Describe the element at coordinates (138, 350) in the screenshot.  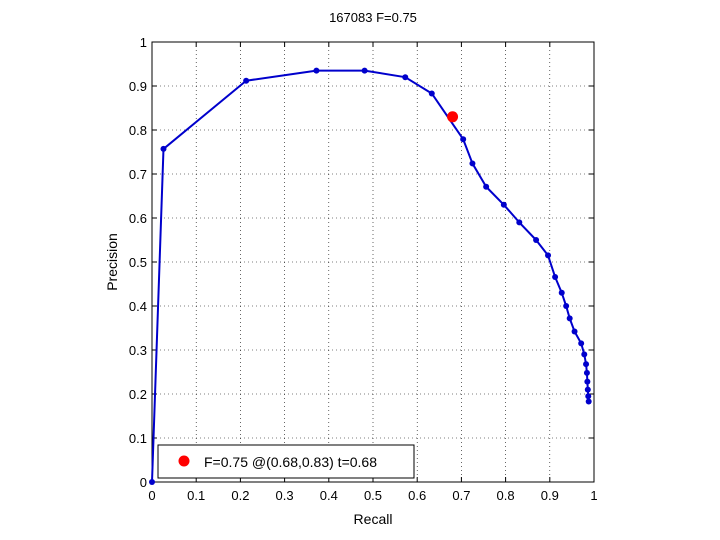
I see `y-tick-label: 0.3` at that location.